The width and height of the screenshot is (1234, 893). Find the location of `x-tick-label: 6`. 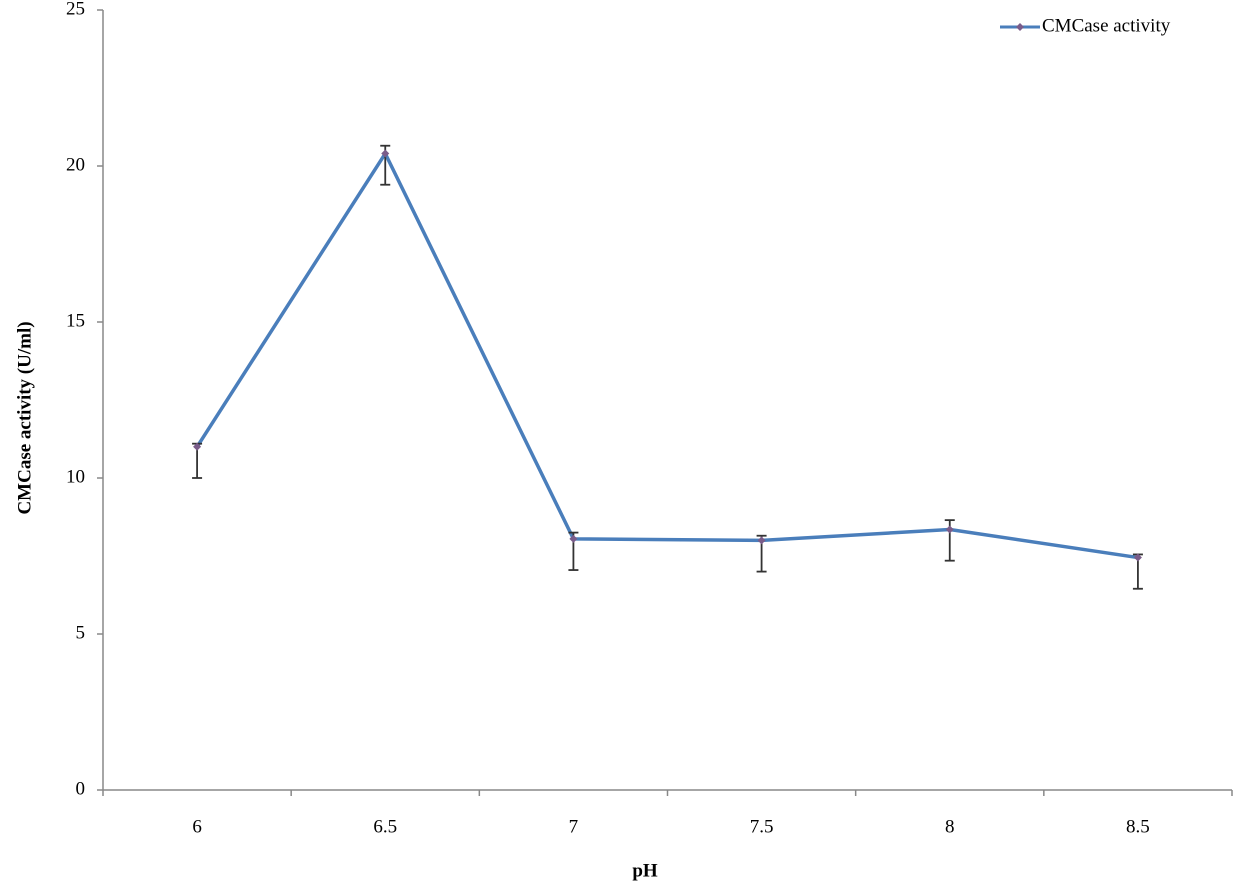

x-tick-label: 6 is located at coordinates (197, 826).